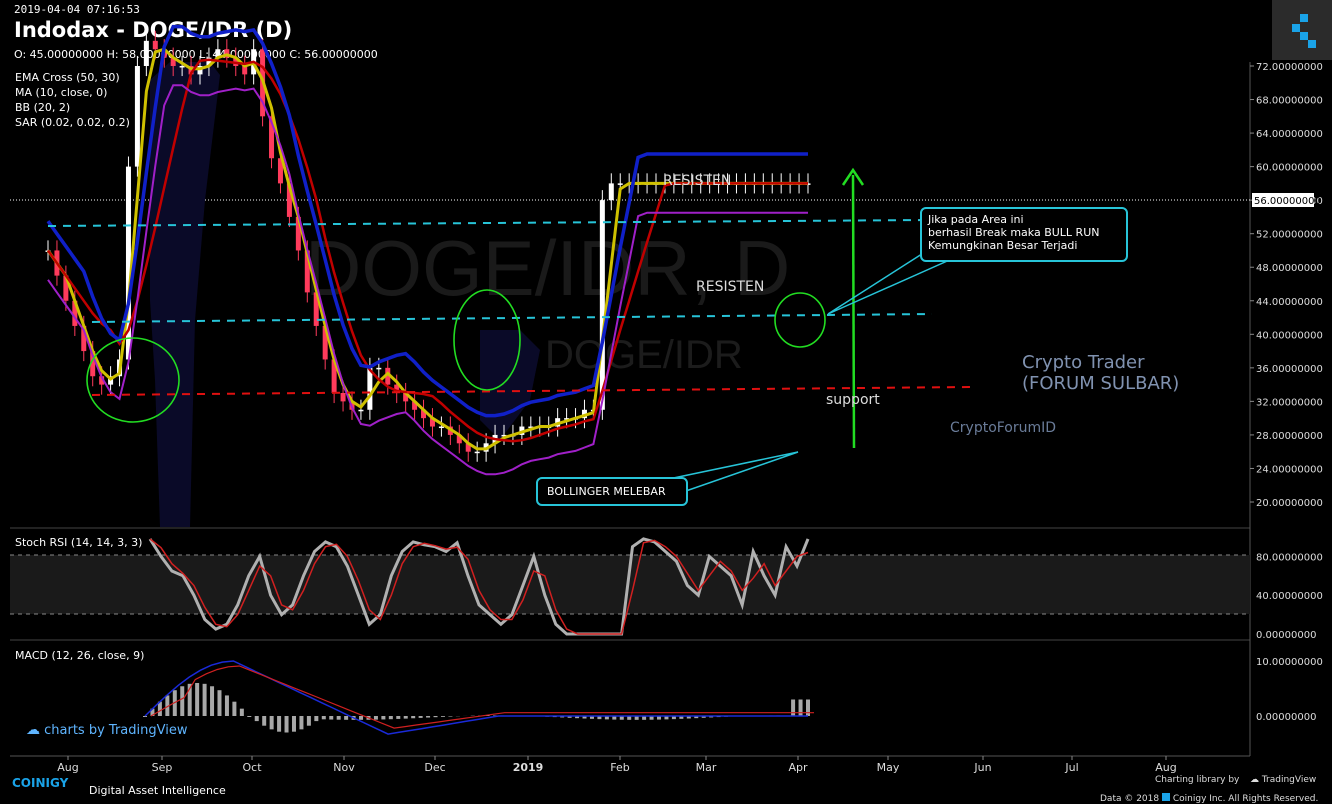 The image size is (1332, 804). I want to click on time-tick-label: Apr, so click(798, 767).